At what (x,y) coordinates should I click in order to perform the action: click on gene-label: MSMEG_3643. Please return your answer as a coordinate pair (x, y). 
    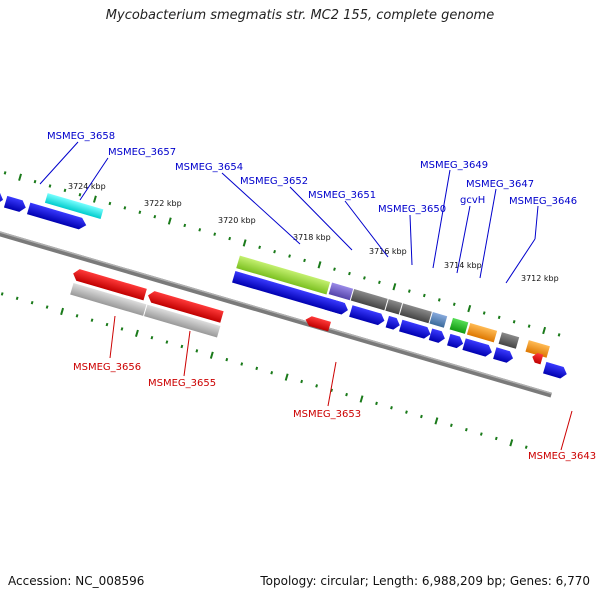
    Looking at the image, I should click on (562, 456).